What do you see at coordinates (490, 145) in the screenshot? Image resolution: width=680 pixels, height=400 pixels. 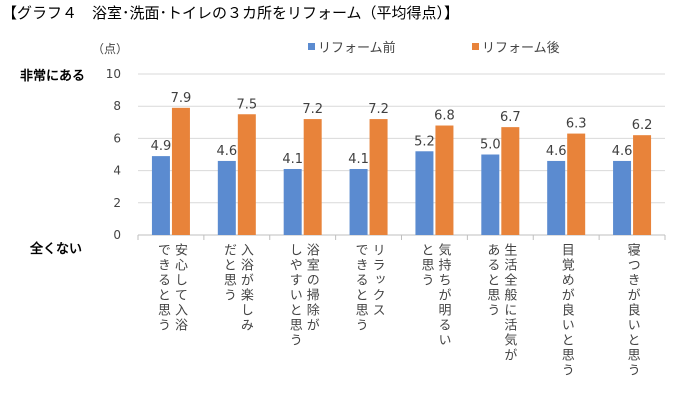 I see `data-label: 5.0` at bounding box center [490, 145].